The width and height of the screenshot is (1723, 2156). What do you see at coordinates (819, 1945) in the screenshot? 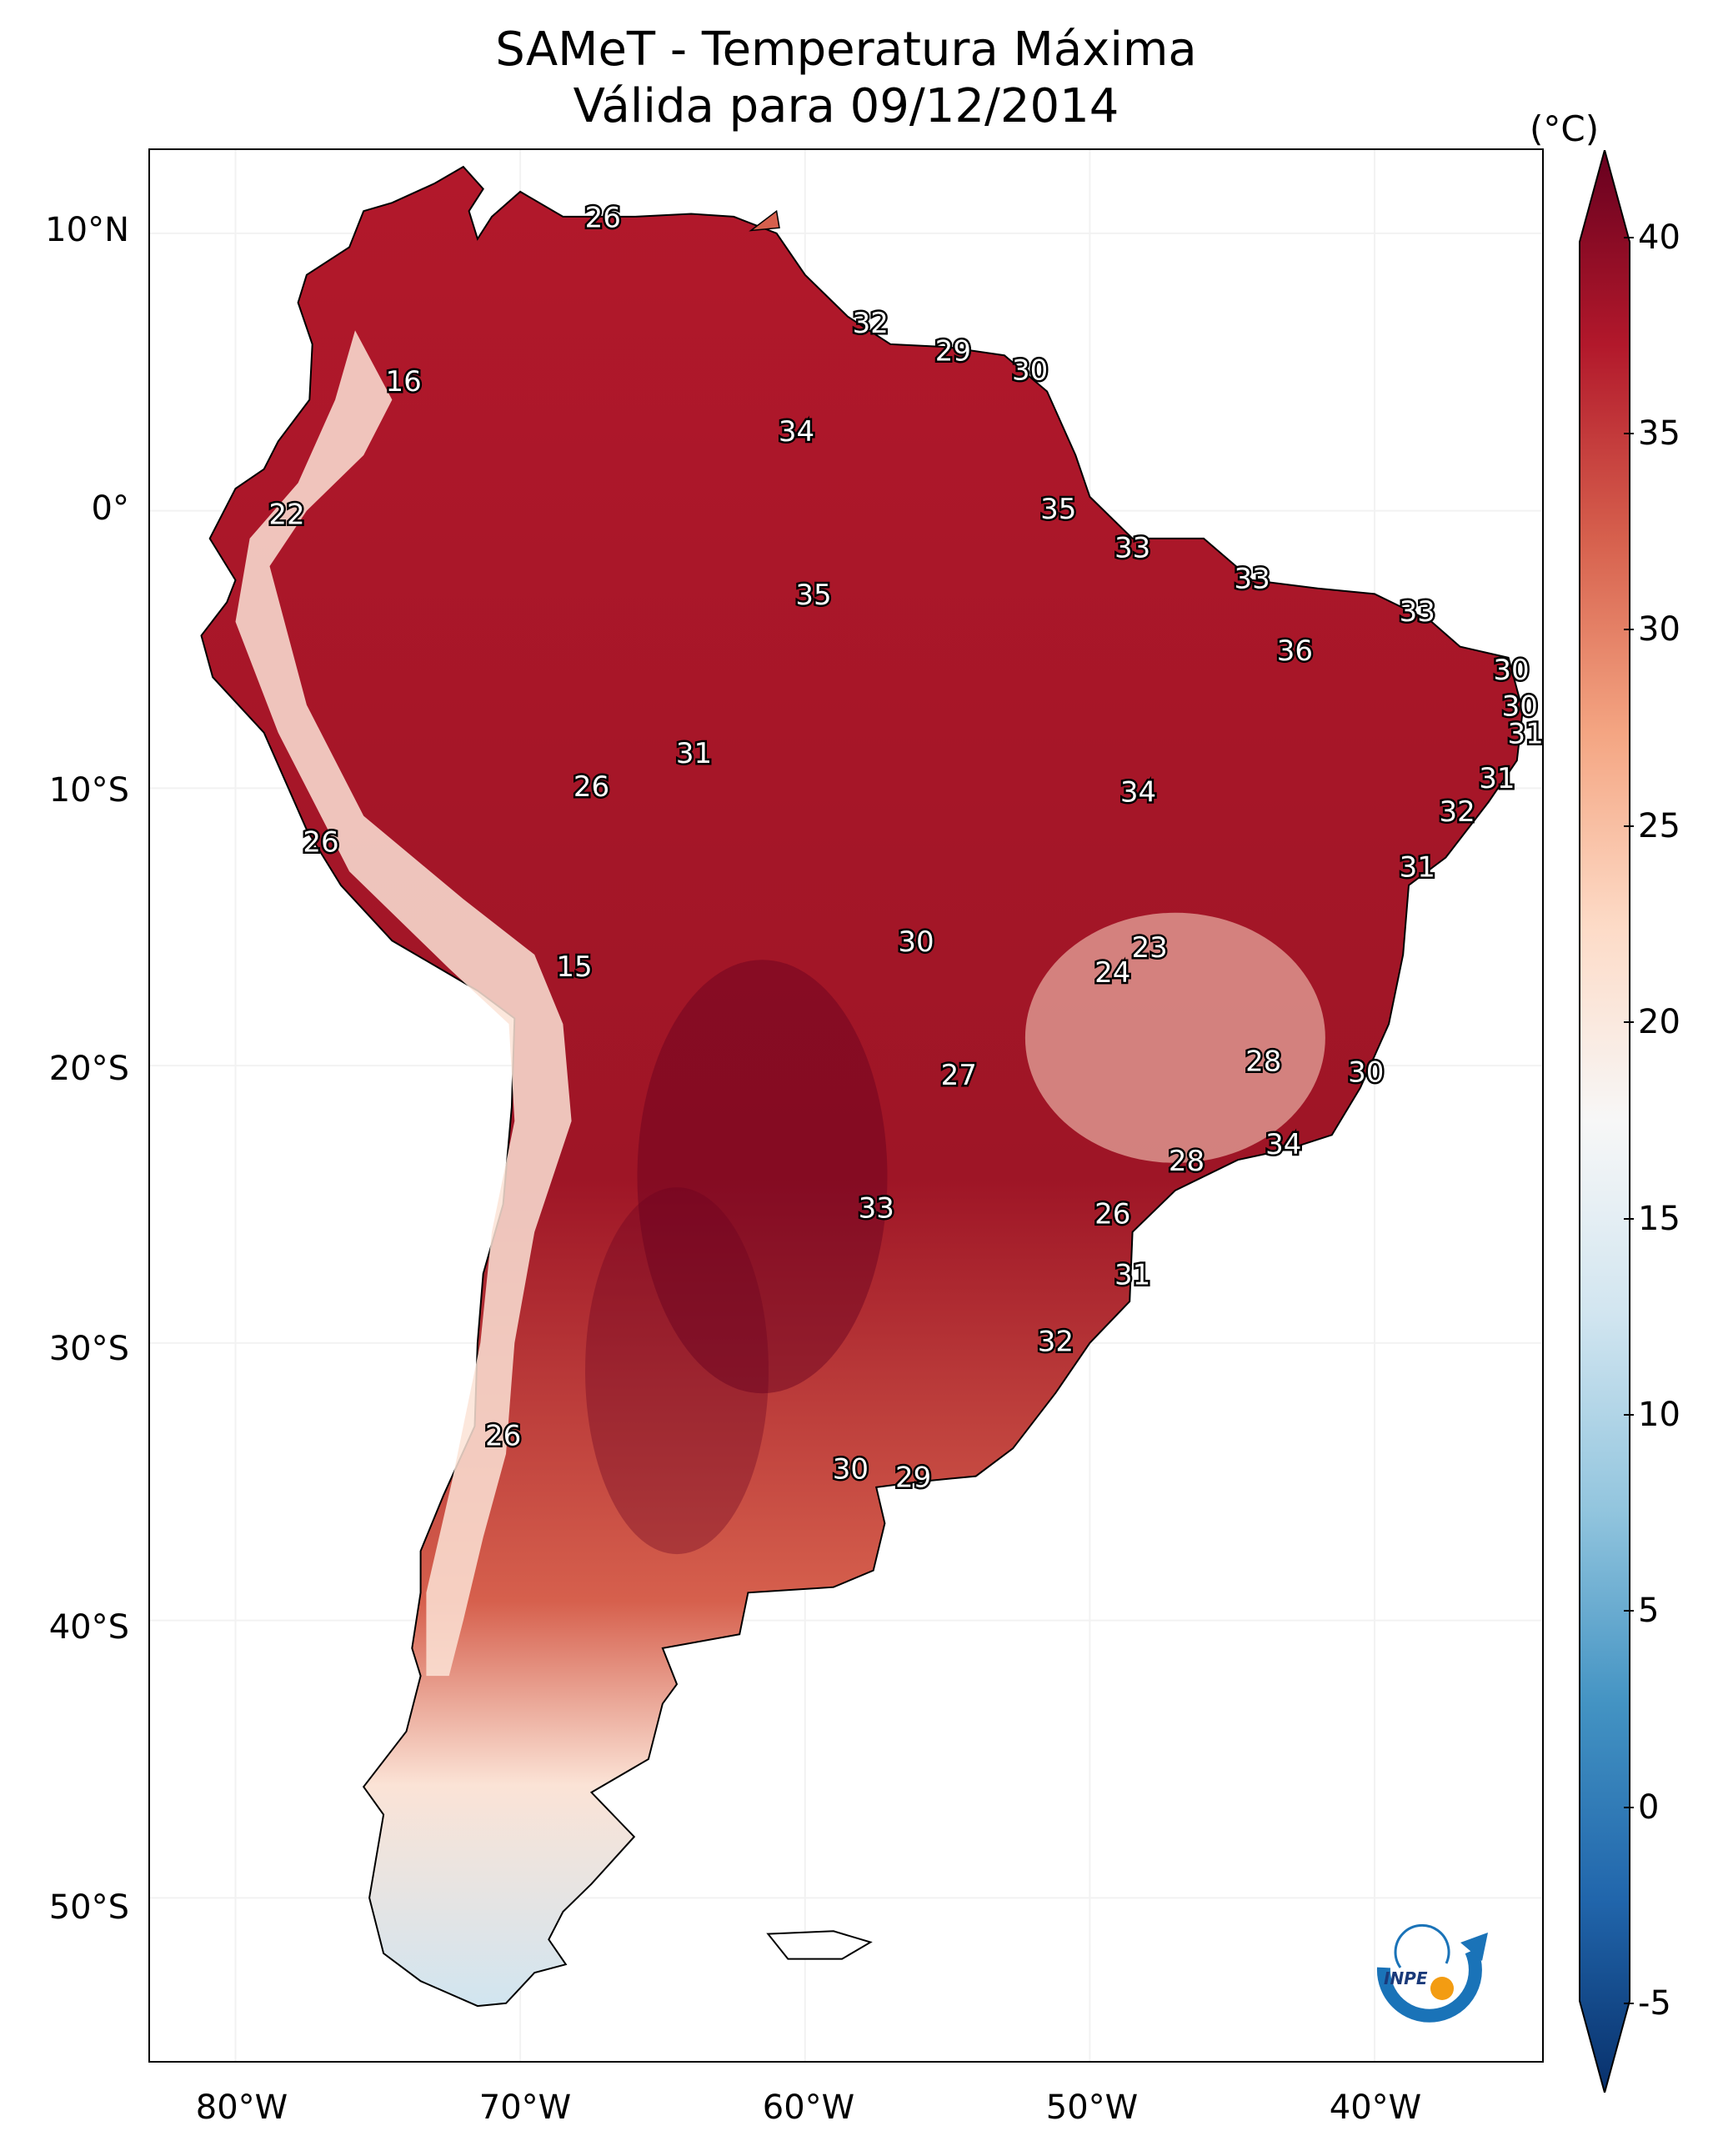
I see `falkland-islands` at bounding box center [819, 1945].